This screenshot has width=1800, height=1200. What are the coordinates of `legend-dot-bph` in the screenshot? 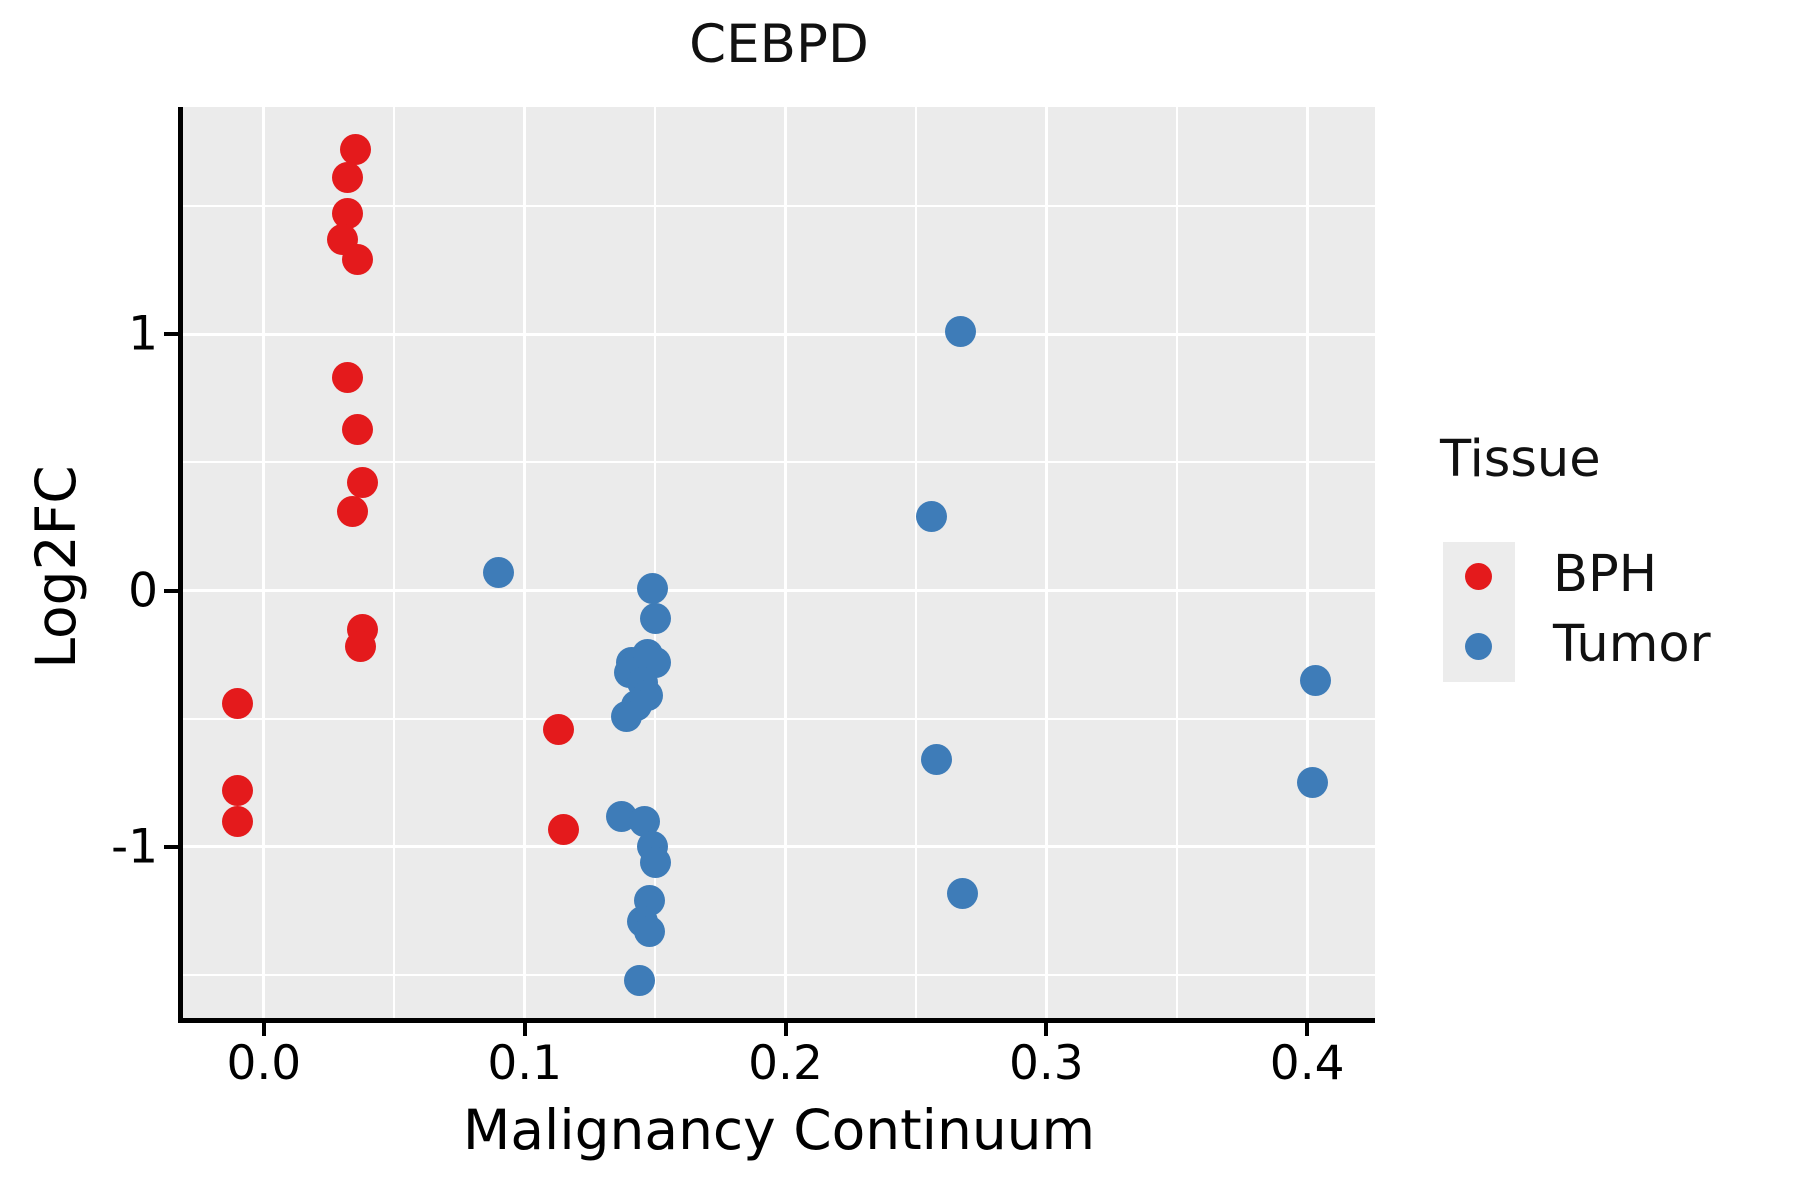 It's located at (1478, 576).